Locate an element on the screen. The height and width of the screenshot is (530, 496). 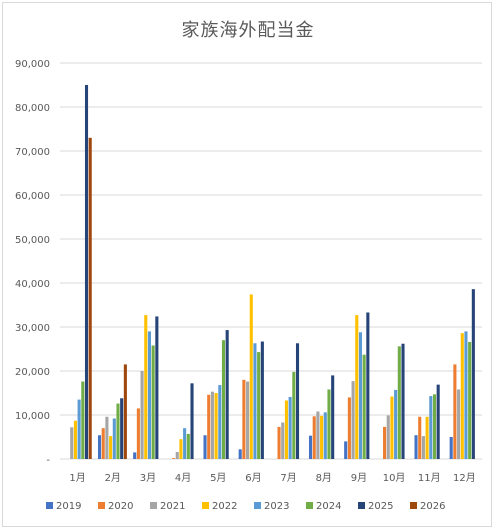
legend: 2019 2020 2021 2022 2023 2024 2025 2026 is located at coordinates (245, 506).